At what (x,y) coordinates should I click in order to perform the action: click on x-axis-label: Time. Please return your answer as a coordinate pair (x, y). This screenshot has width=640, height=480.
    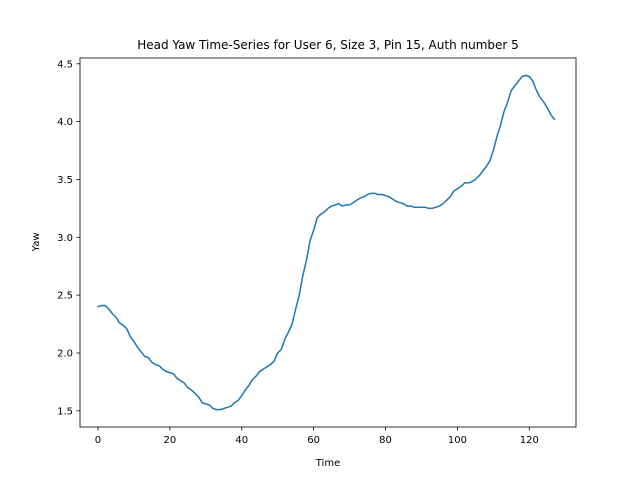
    Looking at the image, I should click on (327, 463).